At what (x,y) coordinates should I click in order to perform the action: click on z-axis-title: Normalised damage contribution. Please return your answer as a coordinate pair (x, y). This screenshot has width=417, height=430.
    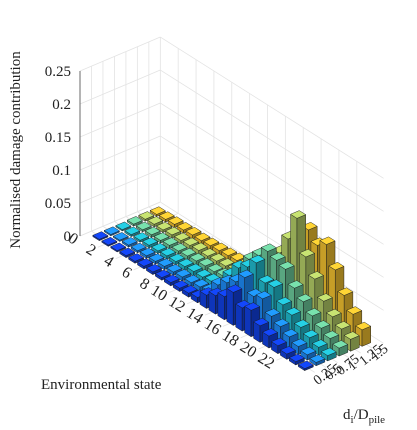
    Looking at the image, I should click on (16, 150).